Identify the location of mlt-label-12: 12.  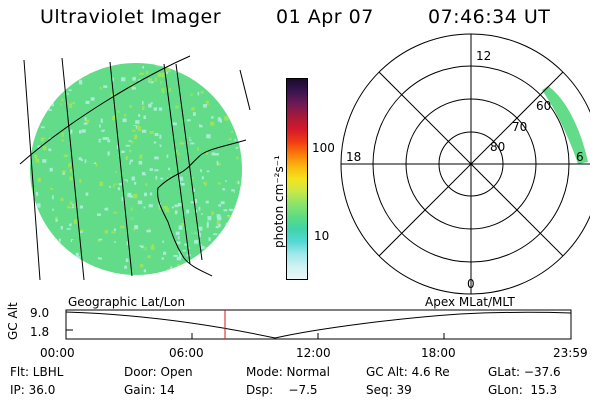
(483, 56).